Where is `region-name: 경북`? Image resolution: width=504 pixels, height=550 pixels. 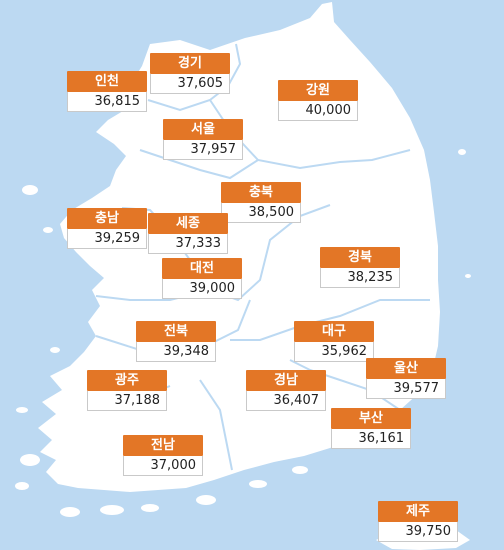
region-name: 경북 is located at coordinates (360, 257).